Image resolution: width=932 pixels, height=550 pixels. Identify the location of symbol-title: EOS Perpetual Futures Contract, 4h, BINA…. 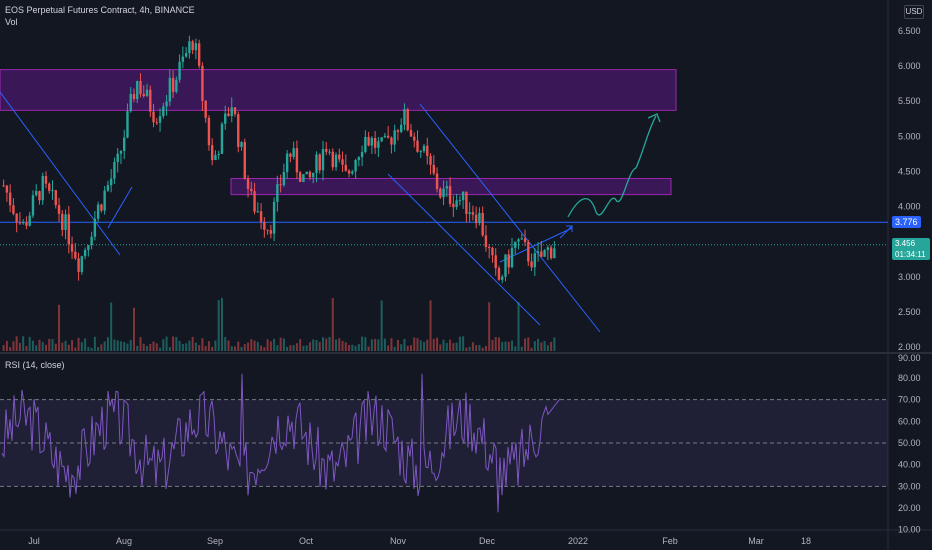
(100, 10).